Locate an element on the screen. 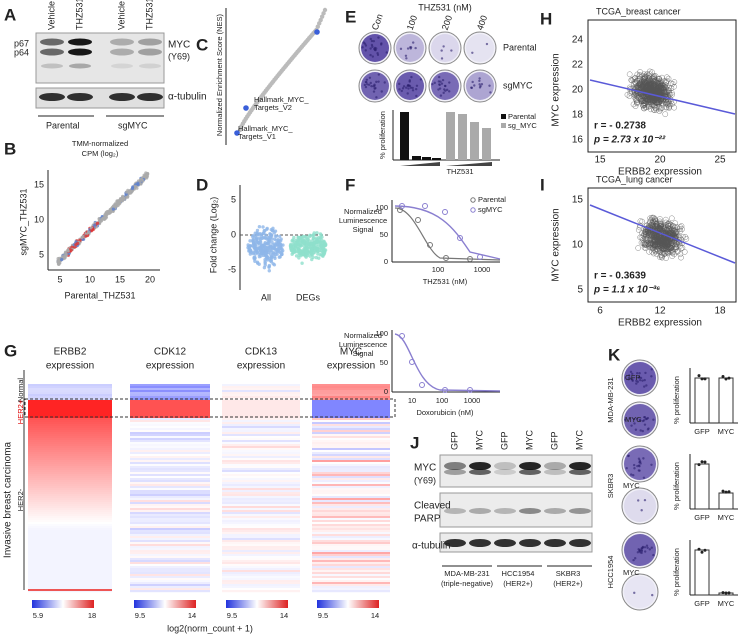 This screenshot has height=634, width=745. column-header: CDK12 is located at coordinates (170, 352).